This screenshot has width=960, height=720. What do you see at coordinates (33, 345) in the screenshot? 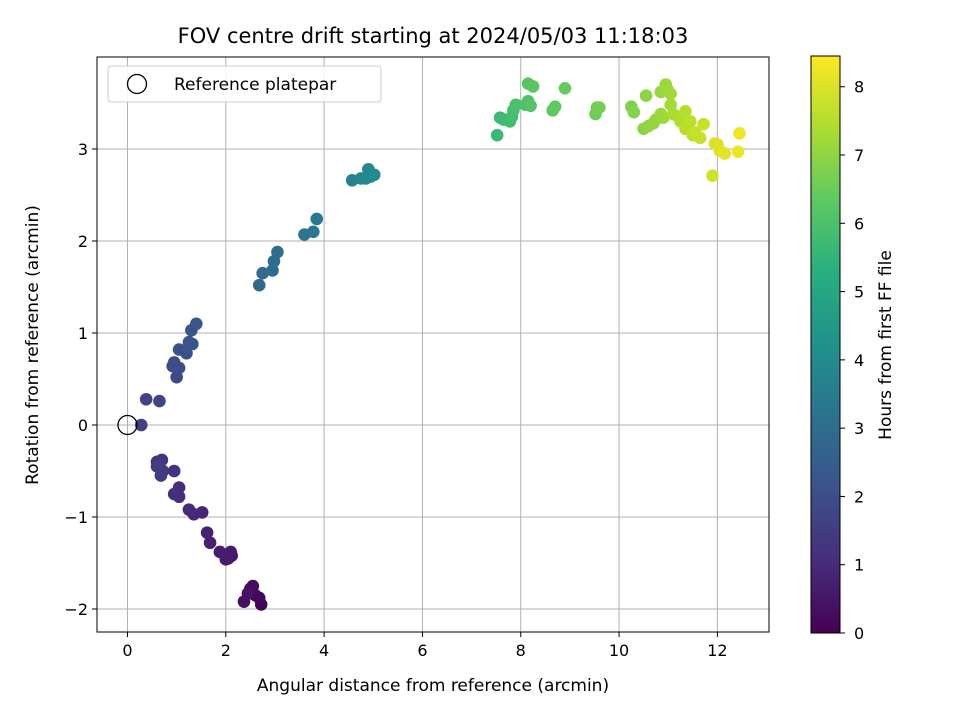
I see `y-axis-label: Rotation from reference (arcmin)` at bounding box center [33, 345].